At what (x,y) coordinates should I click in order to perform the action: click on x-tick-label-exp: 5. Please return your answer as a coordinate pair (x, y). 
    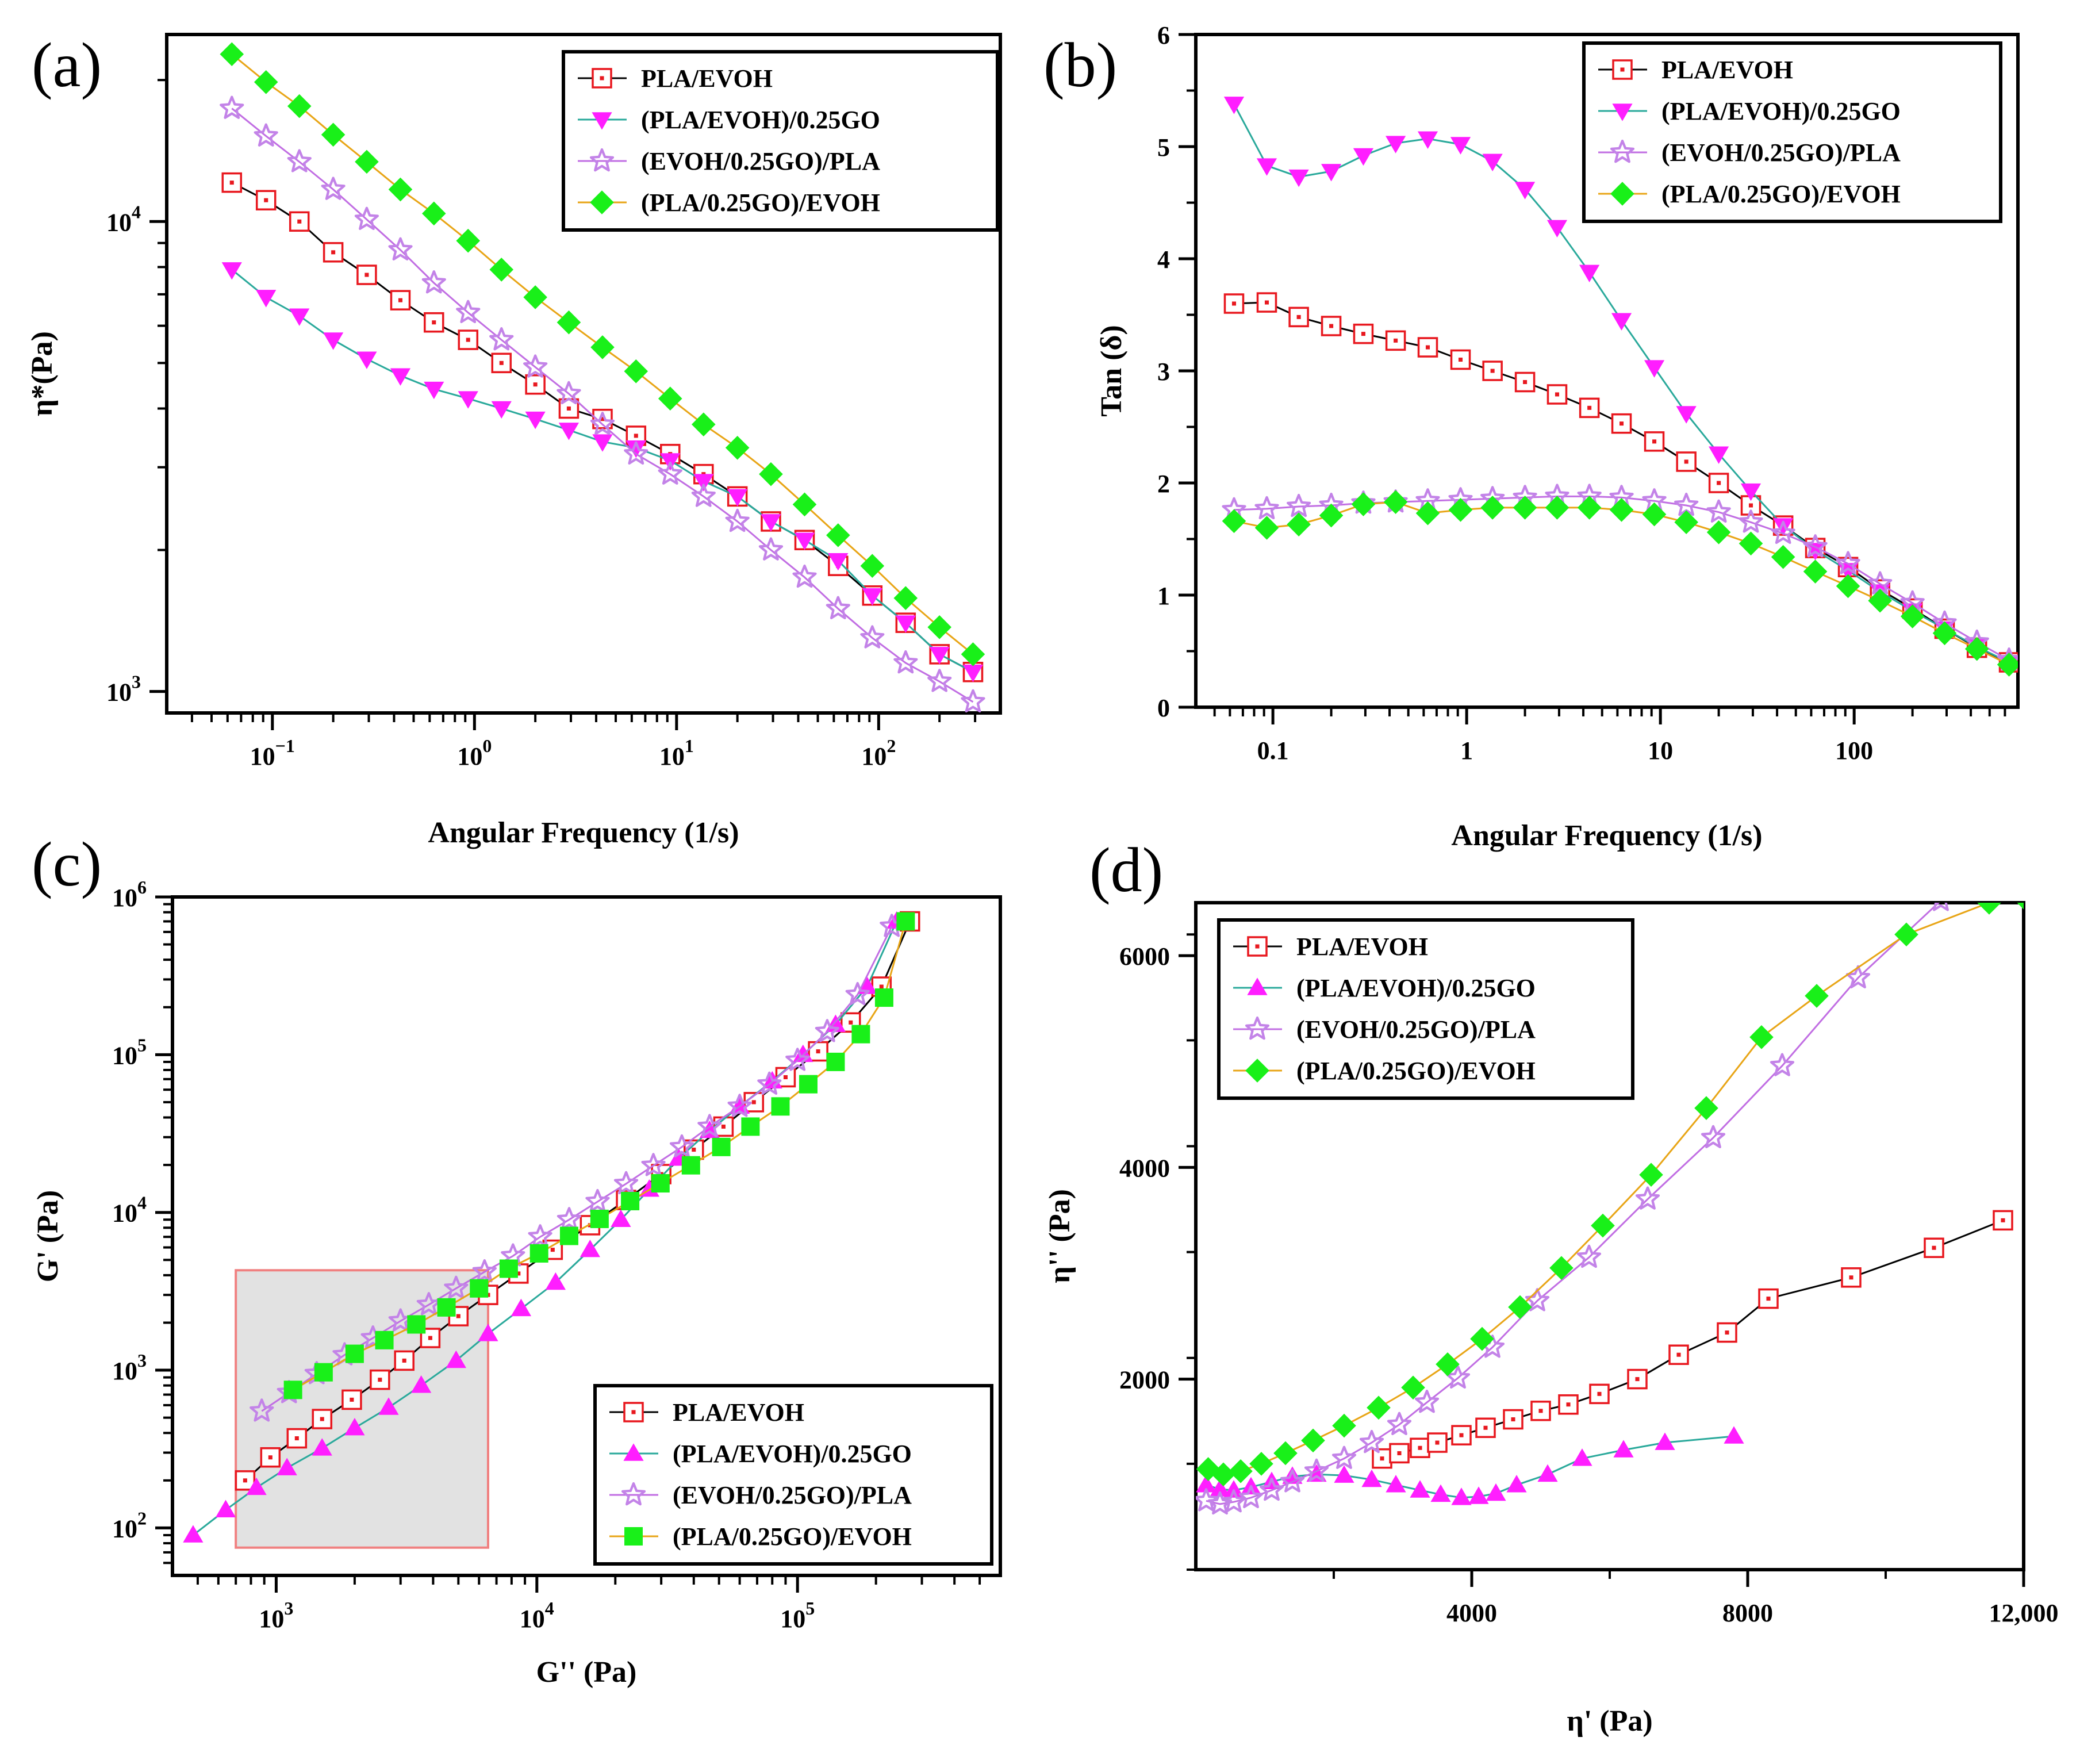
    Looking at the image, I should click on (810, 1609).